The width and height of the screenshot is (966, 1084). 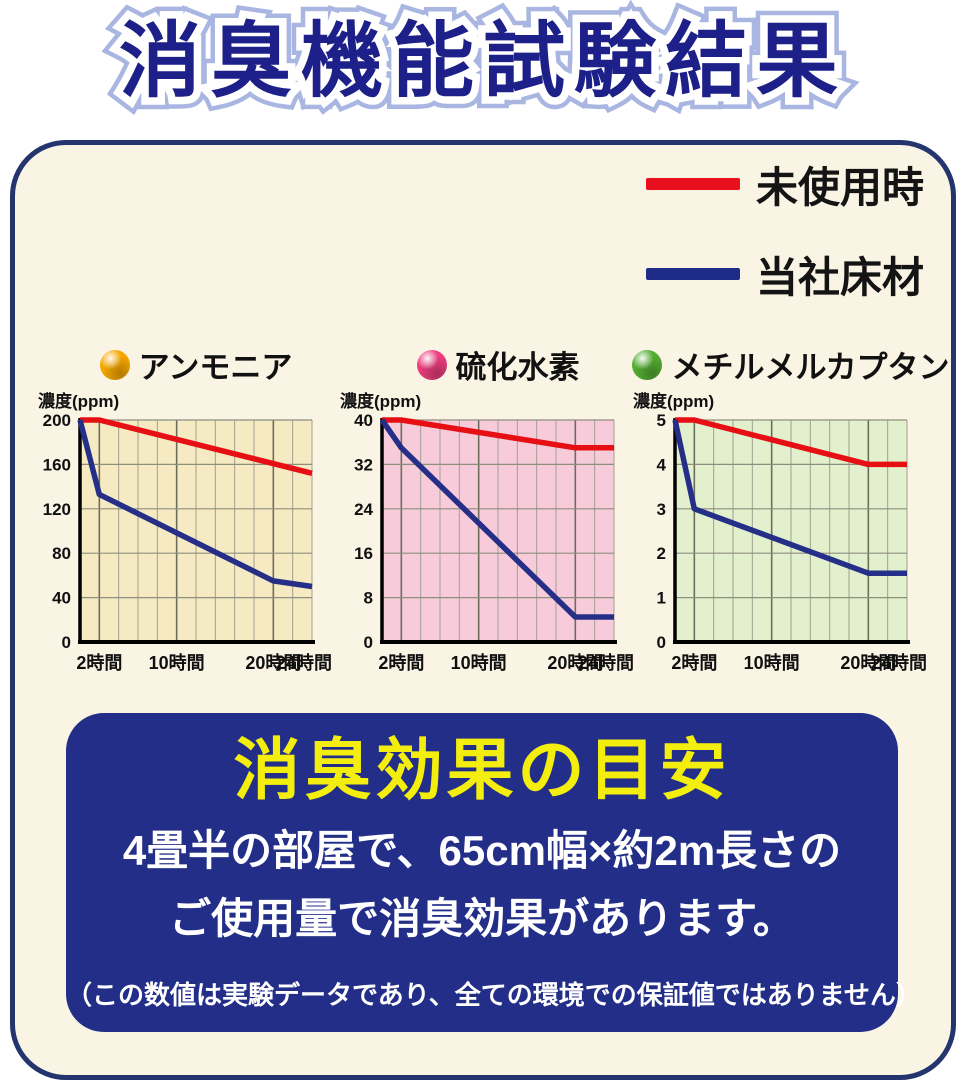 What do you see at coordinates (57, 464) in the screenshot?
I see `svg-text: 160` at bounding box center [57, 464].